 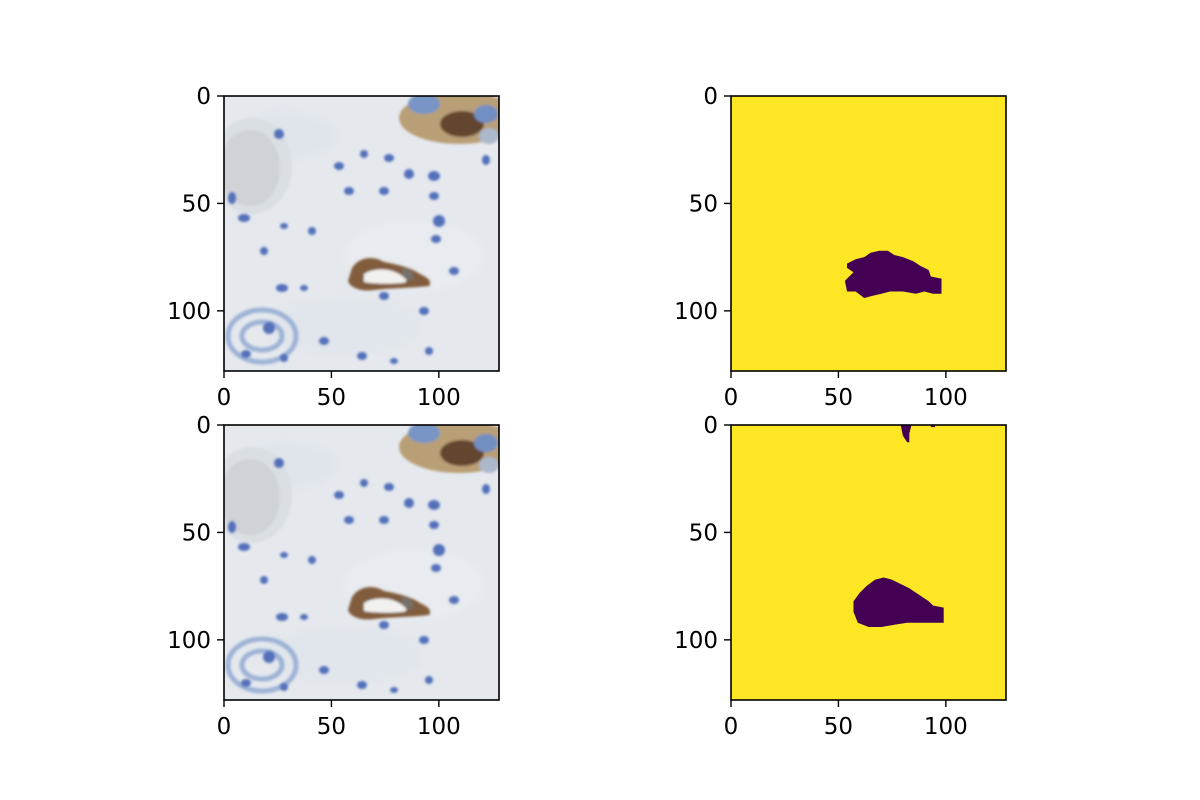 I want to click on subplot-bottom-left: 0 50 100 0 50 100, so click(x=343, y=576).